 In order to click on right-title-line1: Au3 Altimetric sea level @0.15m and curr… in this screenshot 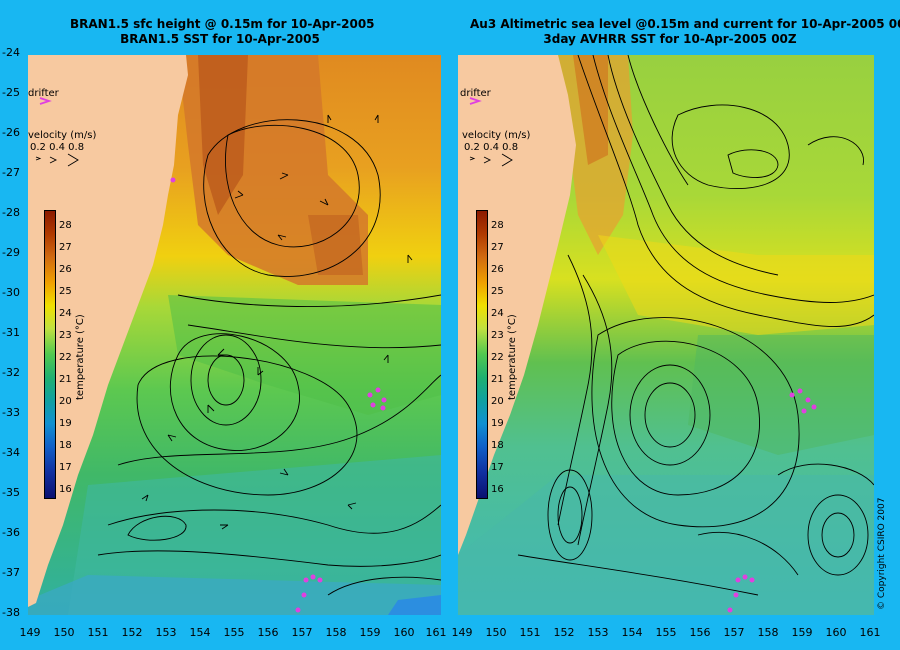, I will do `click(685, 24)`.